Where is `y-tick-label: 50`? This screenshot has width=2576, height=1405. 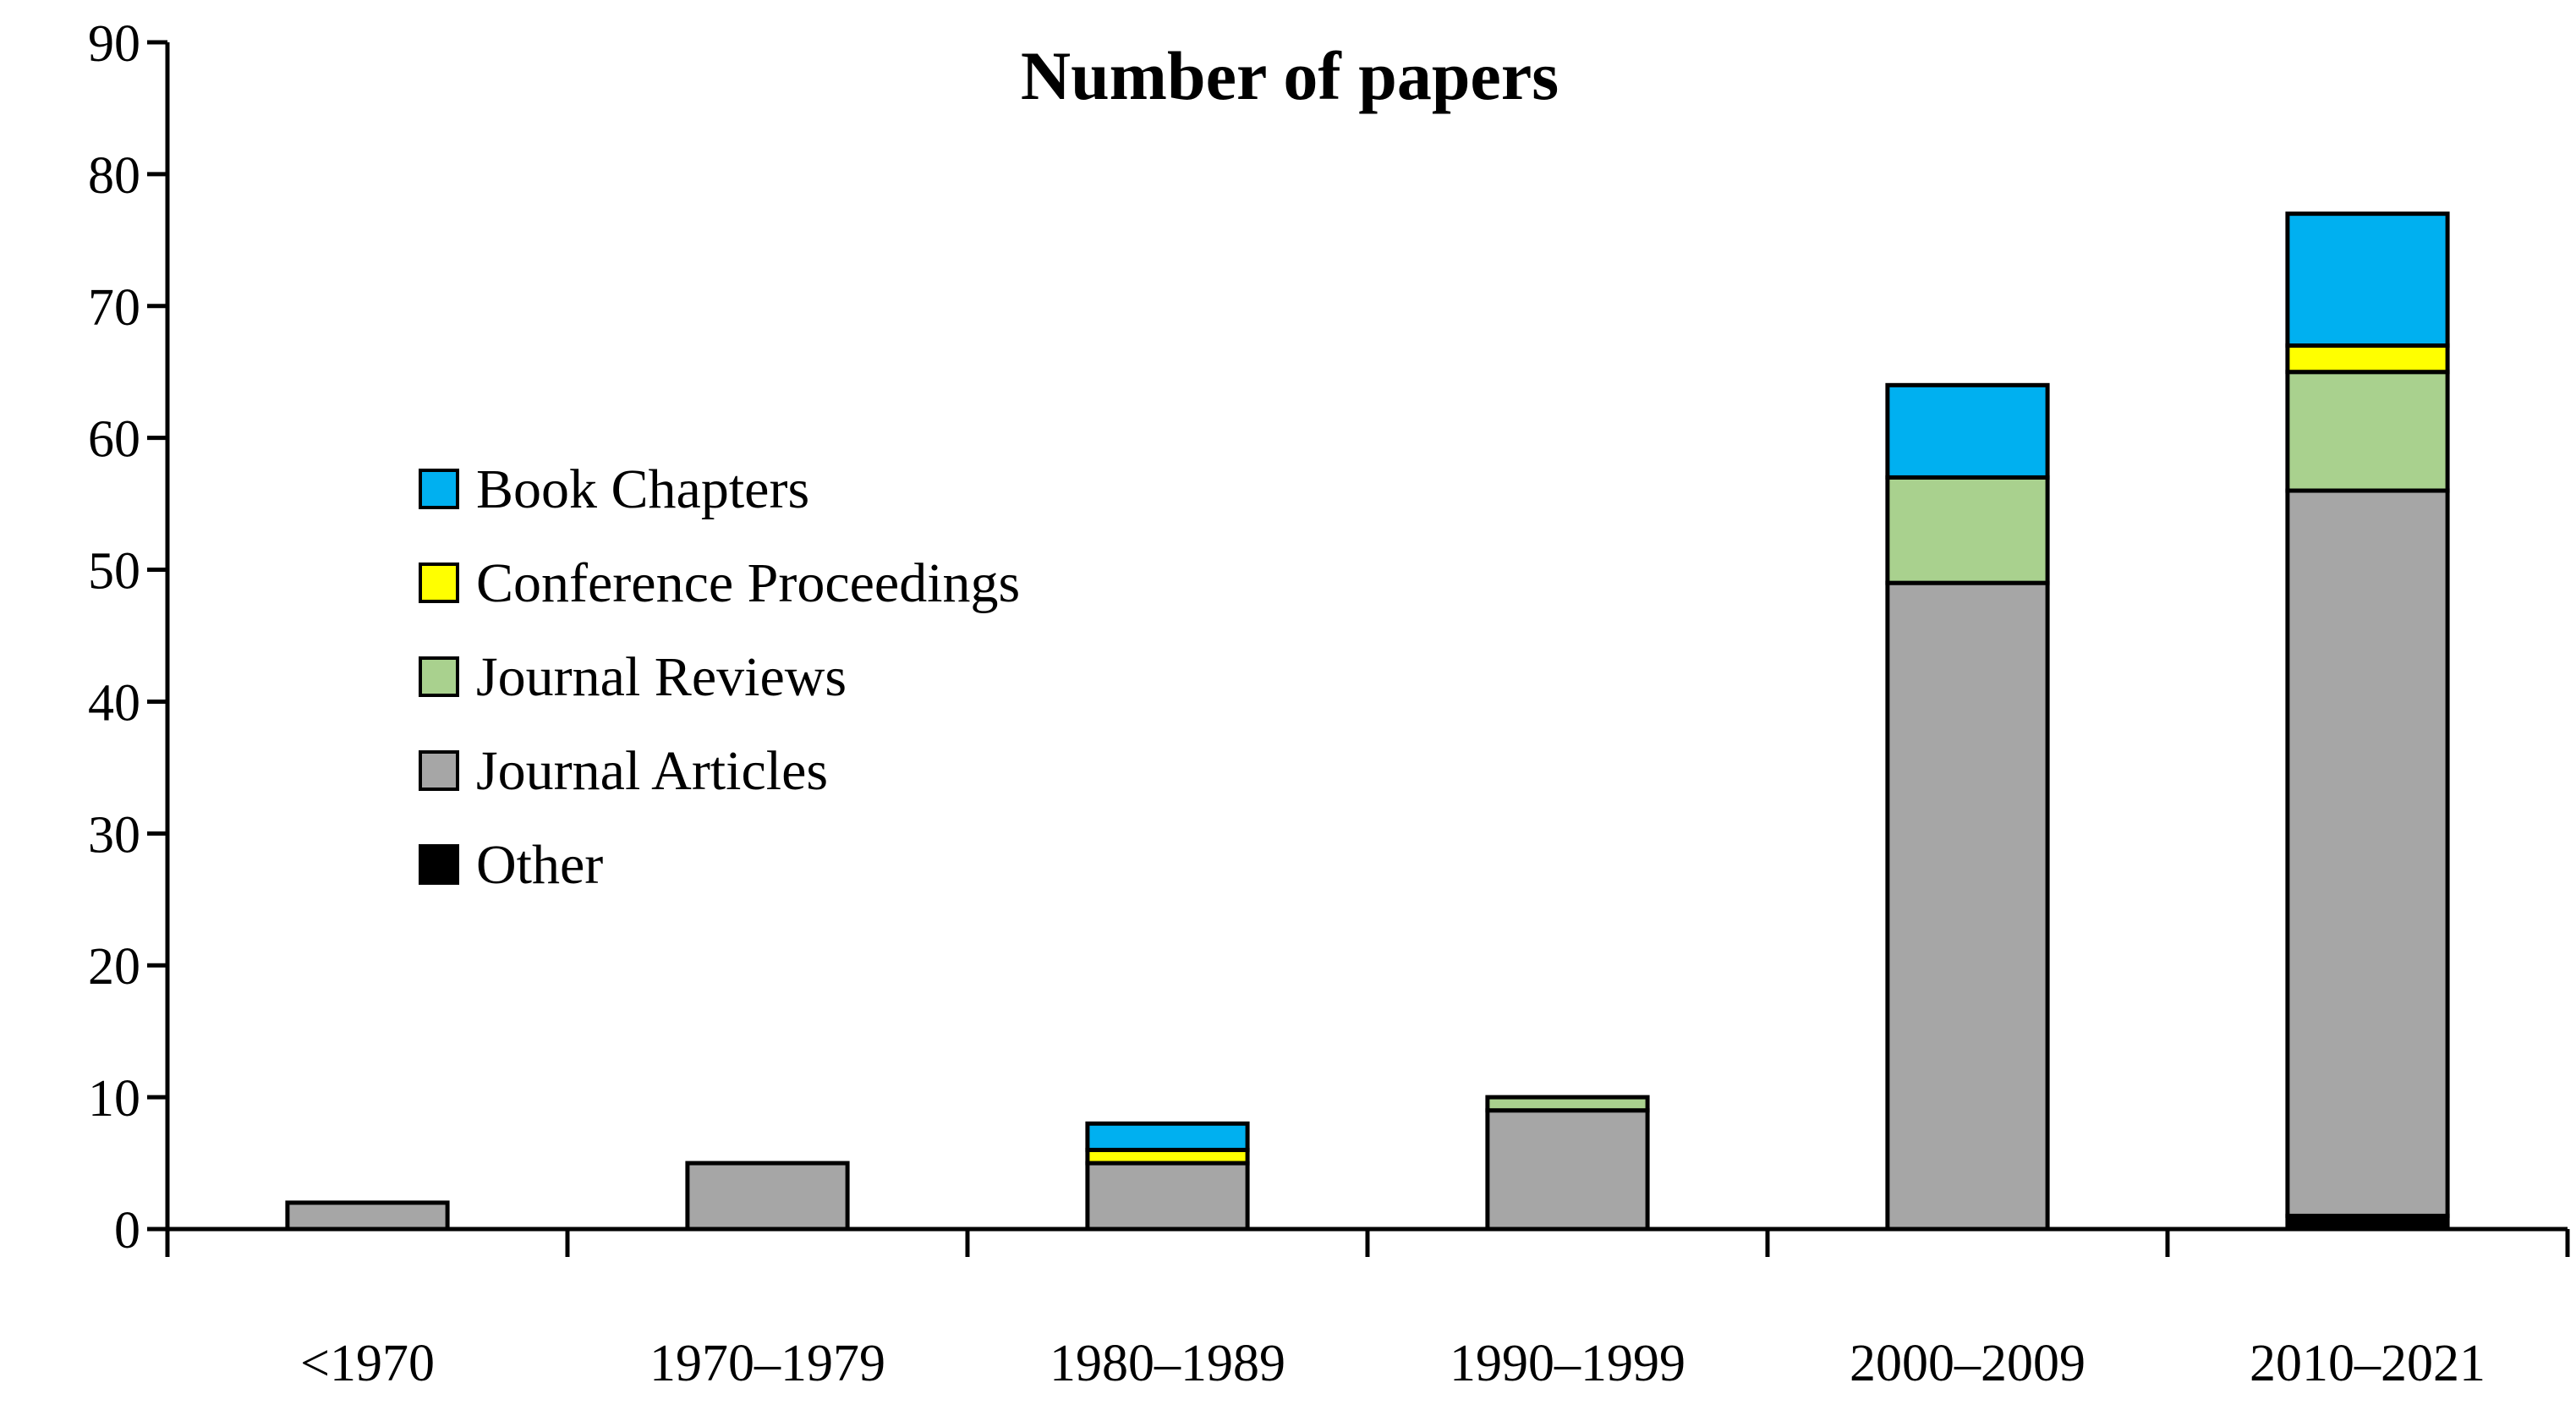
y-tick-label: 50 is located at coordinates (114, 572).